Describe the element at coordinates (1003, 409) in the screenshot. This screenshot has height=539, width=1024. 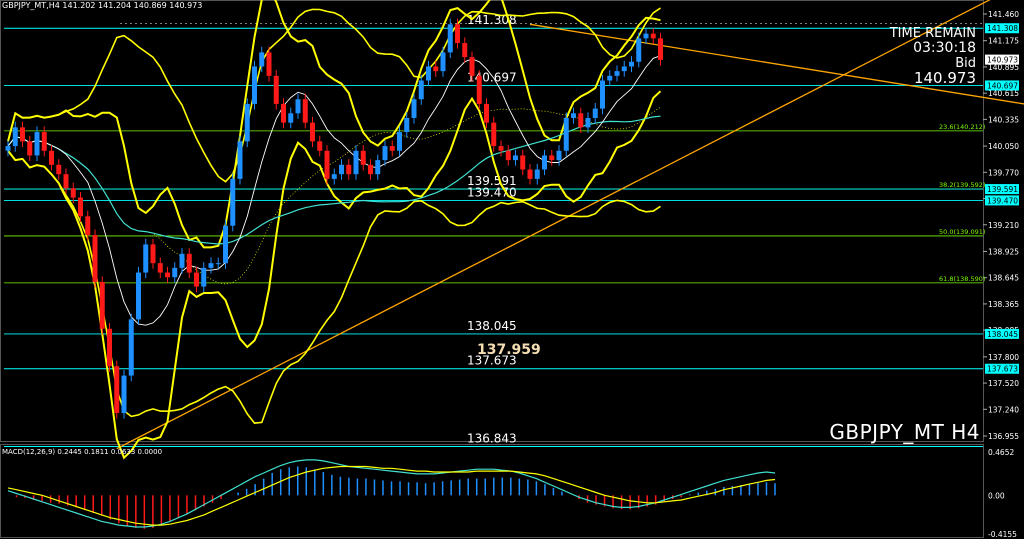
I see `y-tick-label: 137.240` at that location.